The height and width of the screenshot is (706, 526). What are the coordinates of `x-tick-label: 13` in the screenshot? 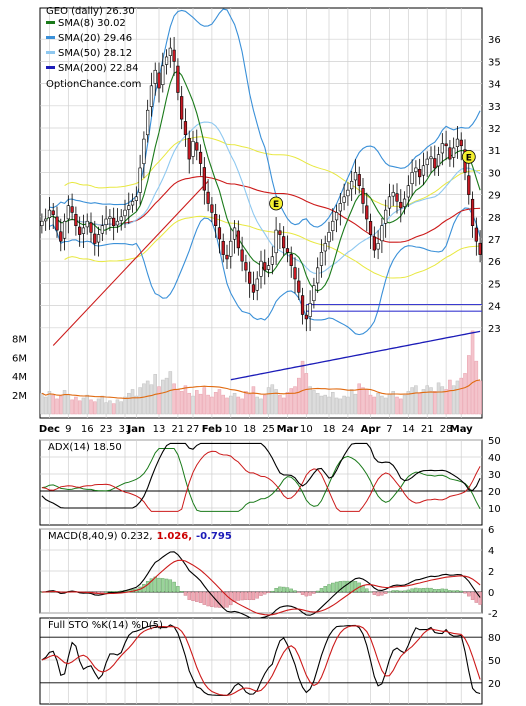 It's located at (159, 429).